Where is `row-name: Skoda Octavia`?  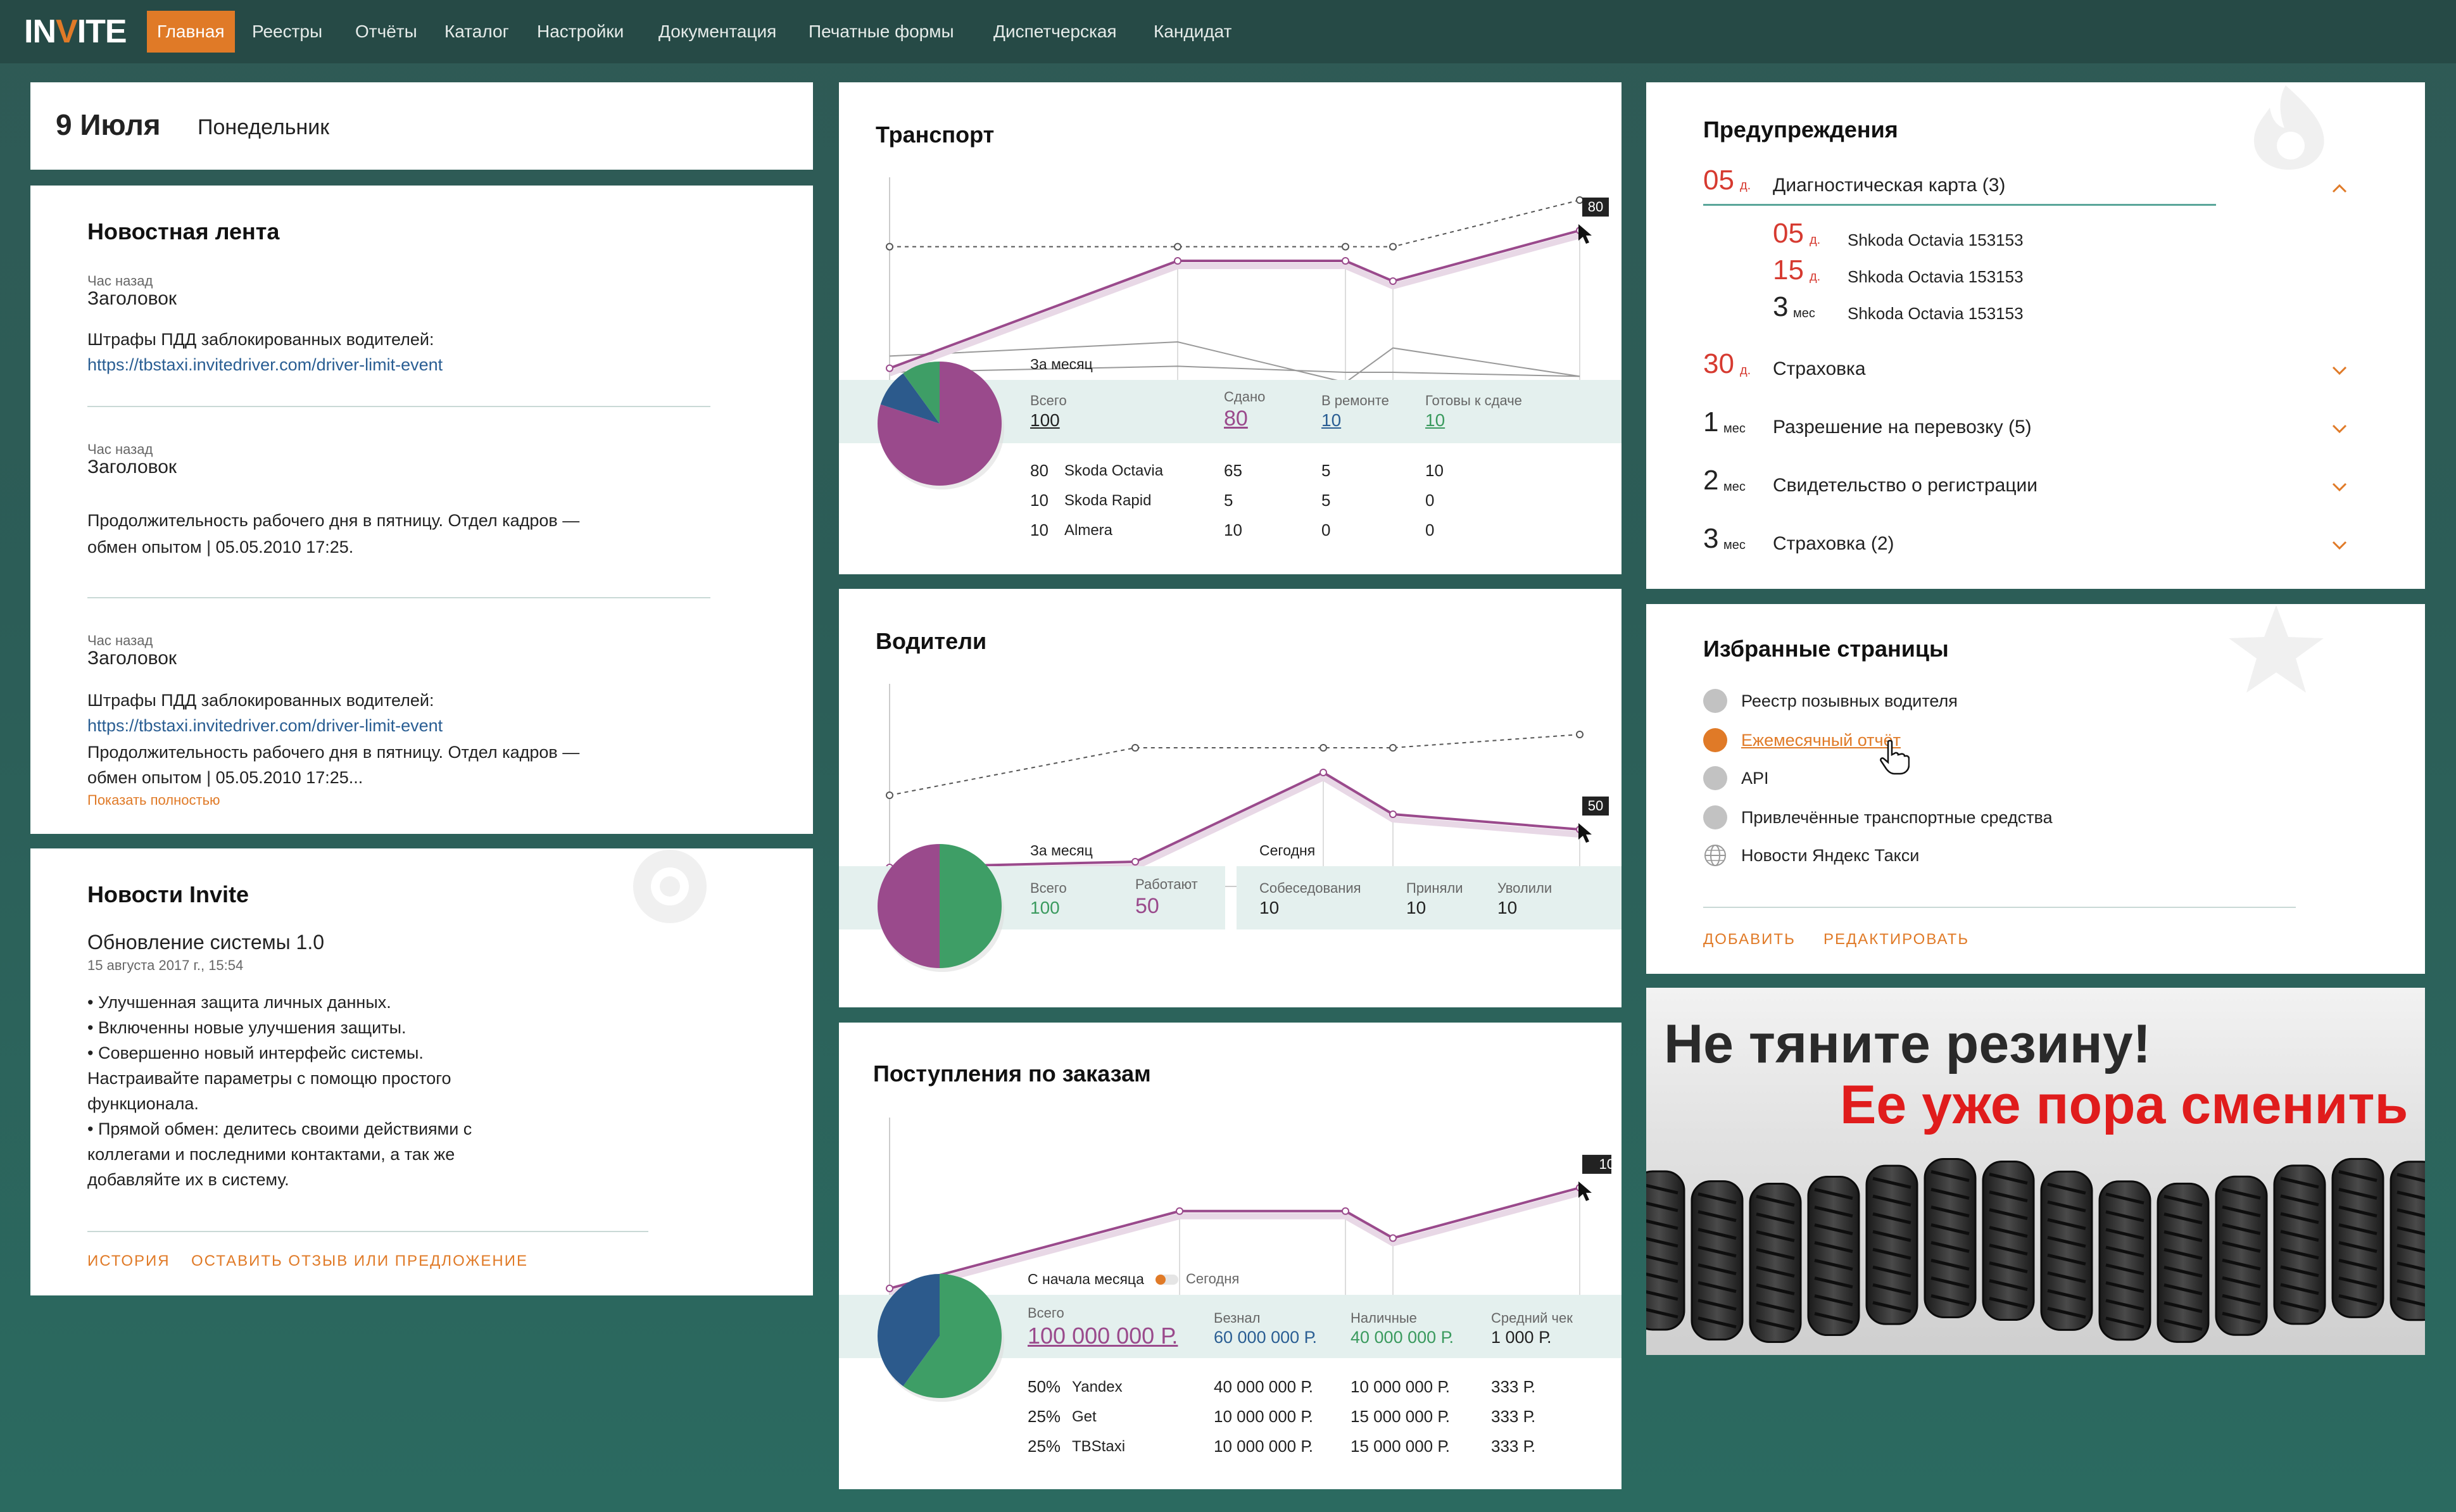 row-name: Skoda Octavia is located at coordinates (1114, 470).